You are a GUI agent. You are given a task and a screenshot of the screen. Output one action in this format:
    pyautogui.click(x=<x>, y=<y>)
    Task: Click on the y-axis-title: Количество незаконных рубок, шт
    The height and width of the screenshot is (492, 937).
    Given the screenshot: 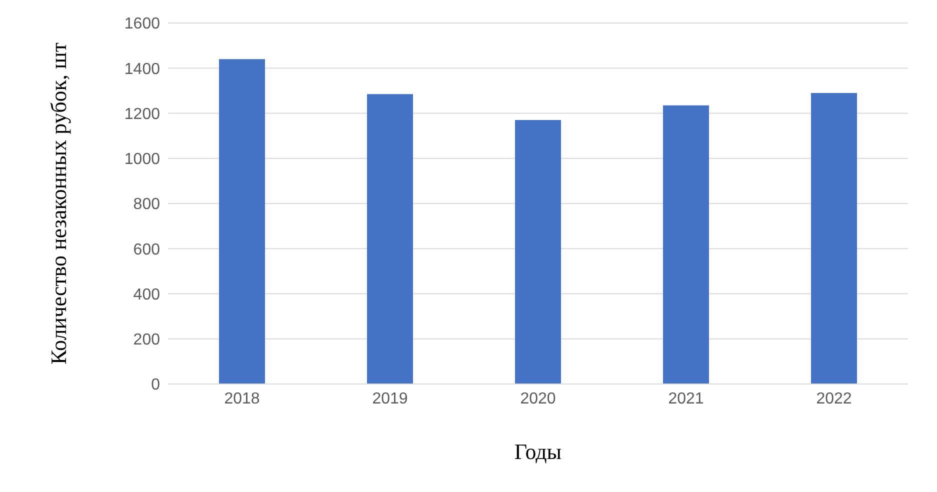 What is the action you would take?
    pyautogui.click(x=58, y=203)
    